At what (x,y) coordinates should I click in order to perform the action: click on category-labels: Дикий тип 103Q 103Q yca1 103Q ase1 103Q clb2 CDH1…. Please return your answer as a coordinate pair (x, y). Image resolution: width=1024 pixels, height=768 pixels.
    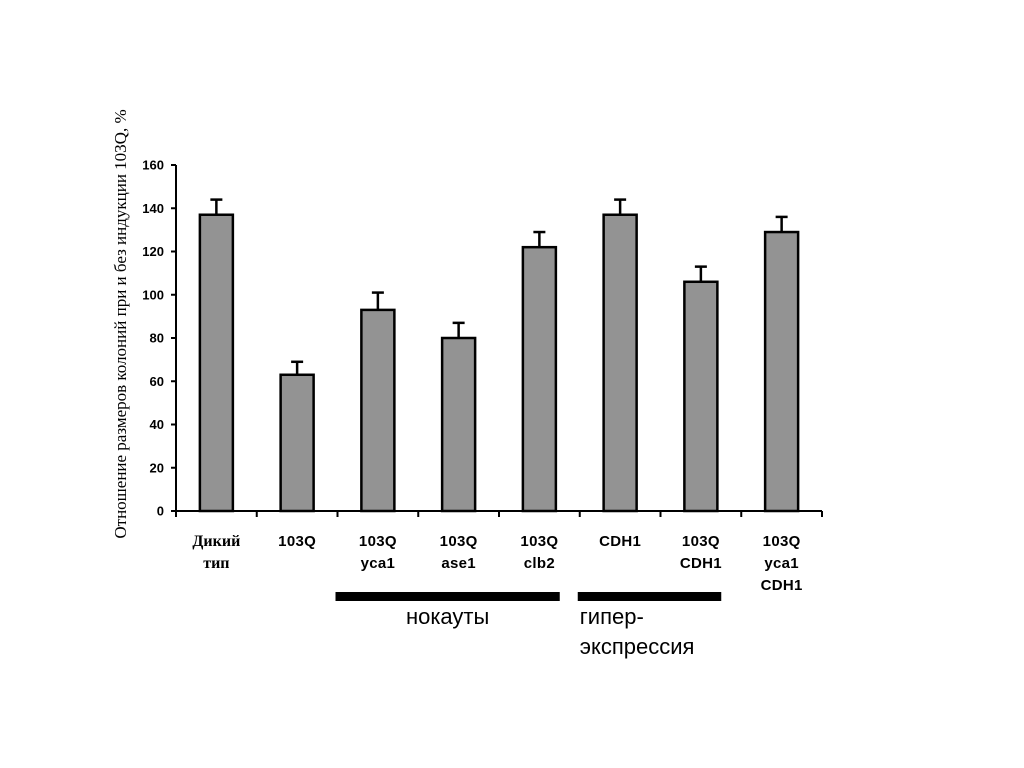
    Looking at the image, I should click on (497, 563).